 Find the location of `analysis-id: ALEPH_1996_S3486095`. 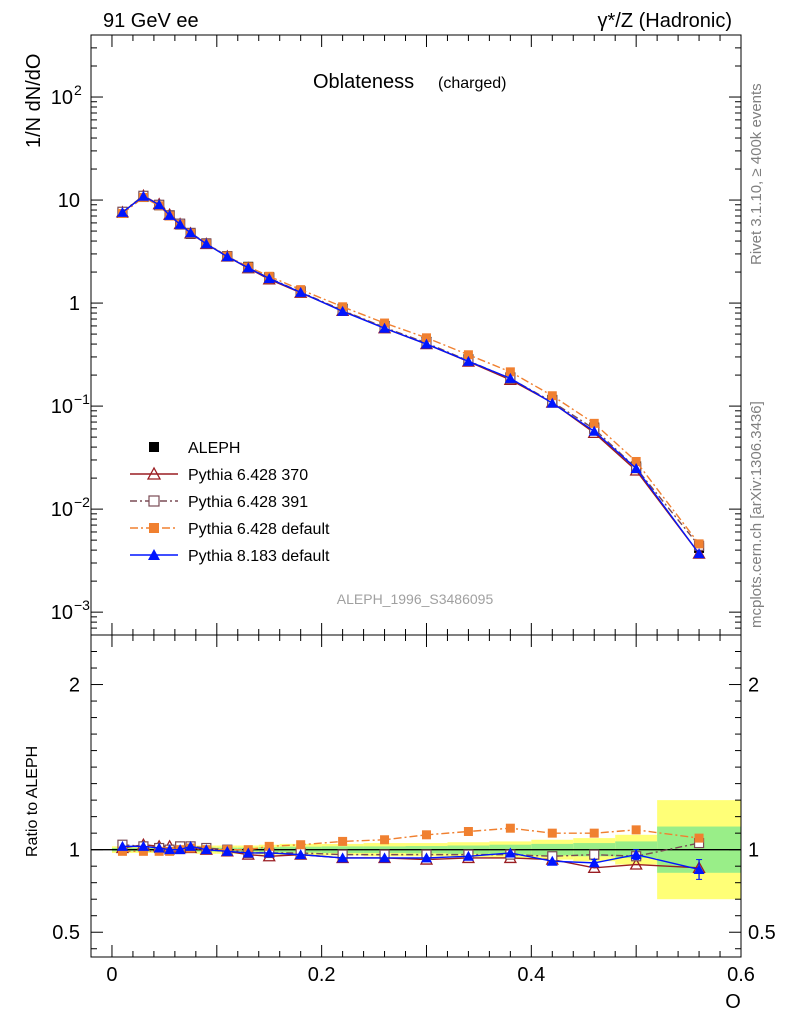

analysis-id: ALEPH_1996_S3486095 is located at coordinates (415, 599).